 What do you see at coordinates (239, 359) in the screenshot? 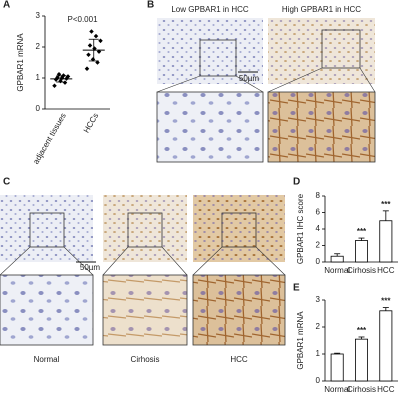
I see `column-label: HCC` at bounding box center [239, 359].